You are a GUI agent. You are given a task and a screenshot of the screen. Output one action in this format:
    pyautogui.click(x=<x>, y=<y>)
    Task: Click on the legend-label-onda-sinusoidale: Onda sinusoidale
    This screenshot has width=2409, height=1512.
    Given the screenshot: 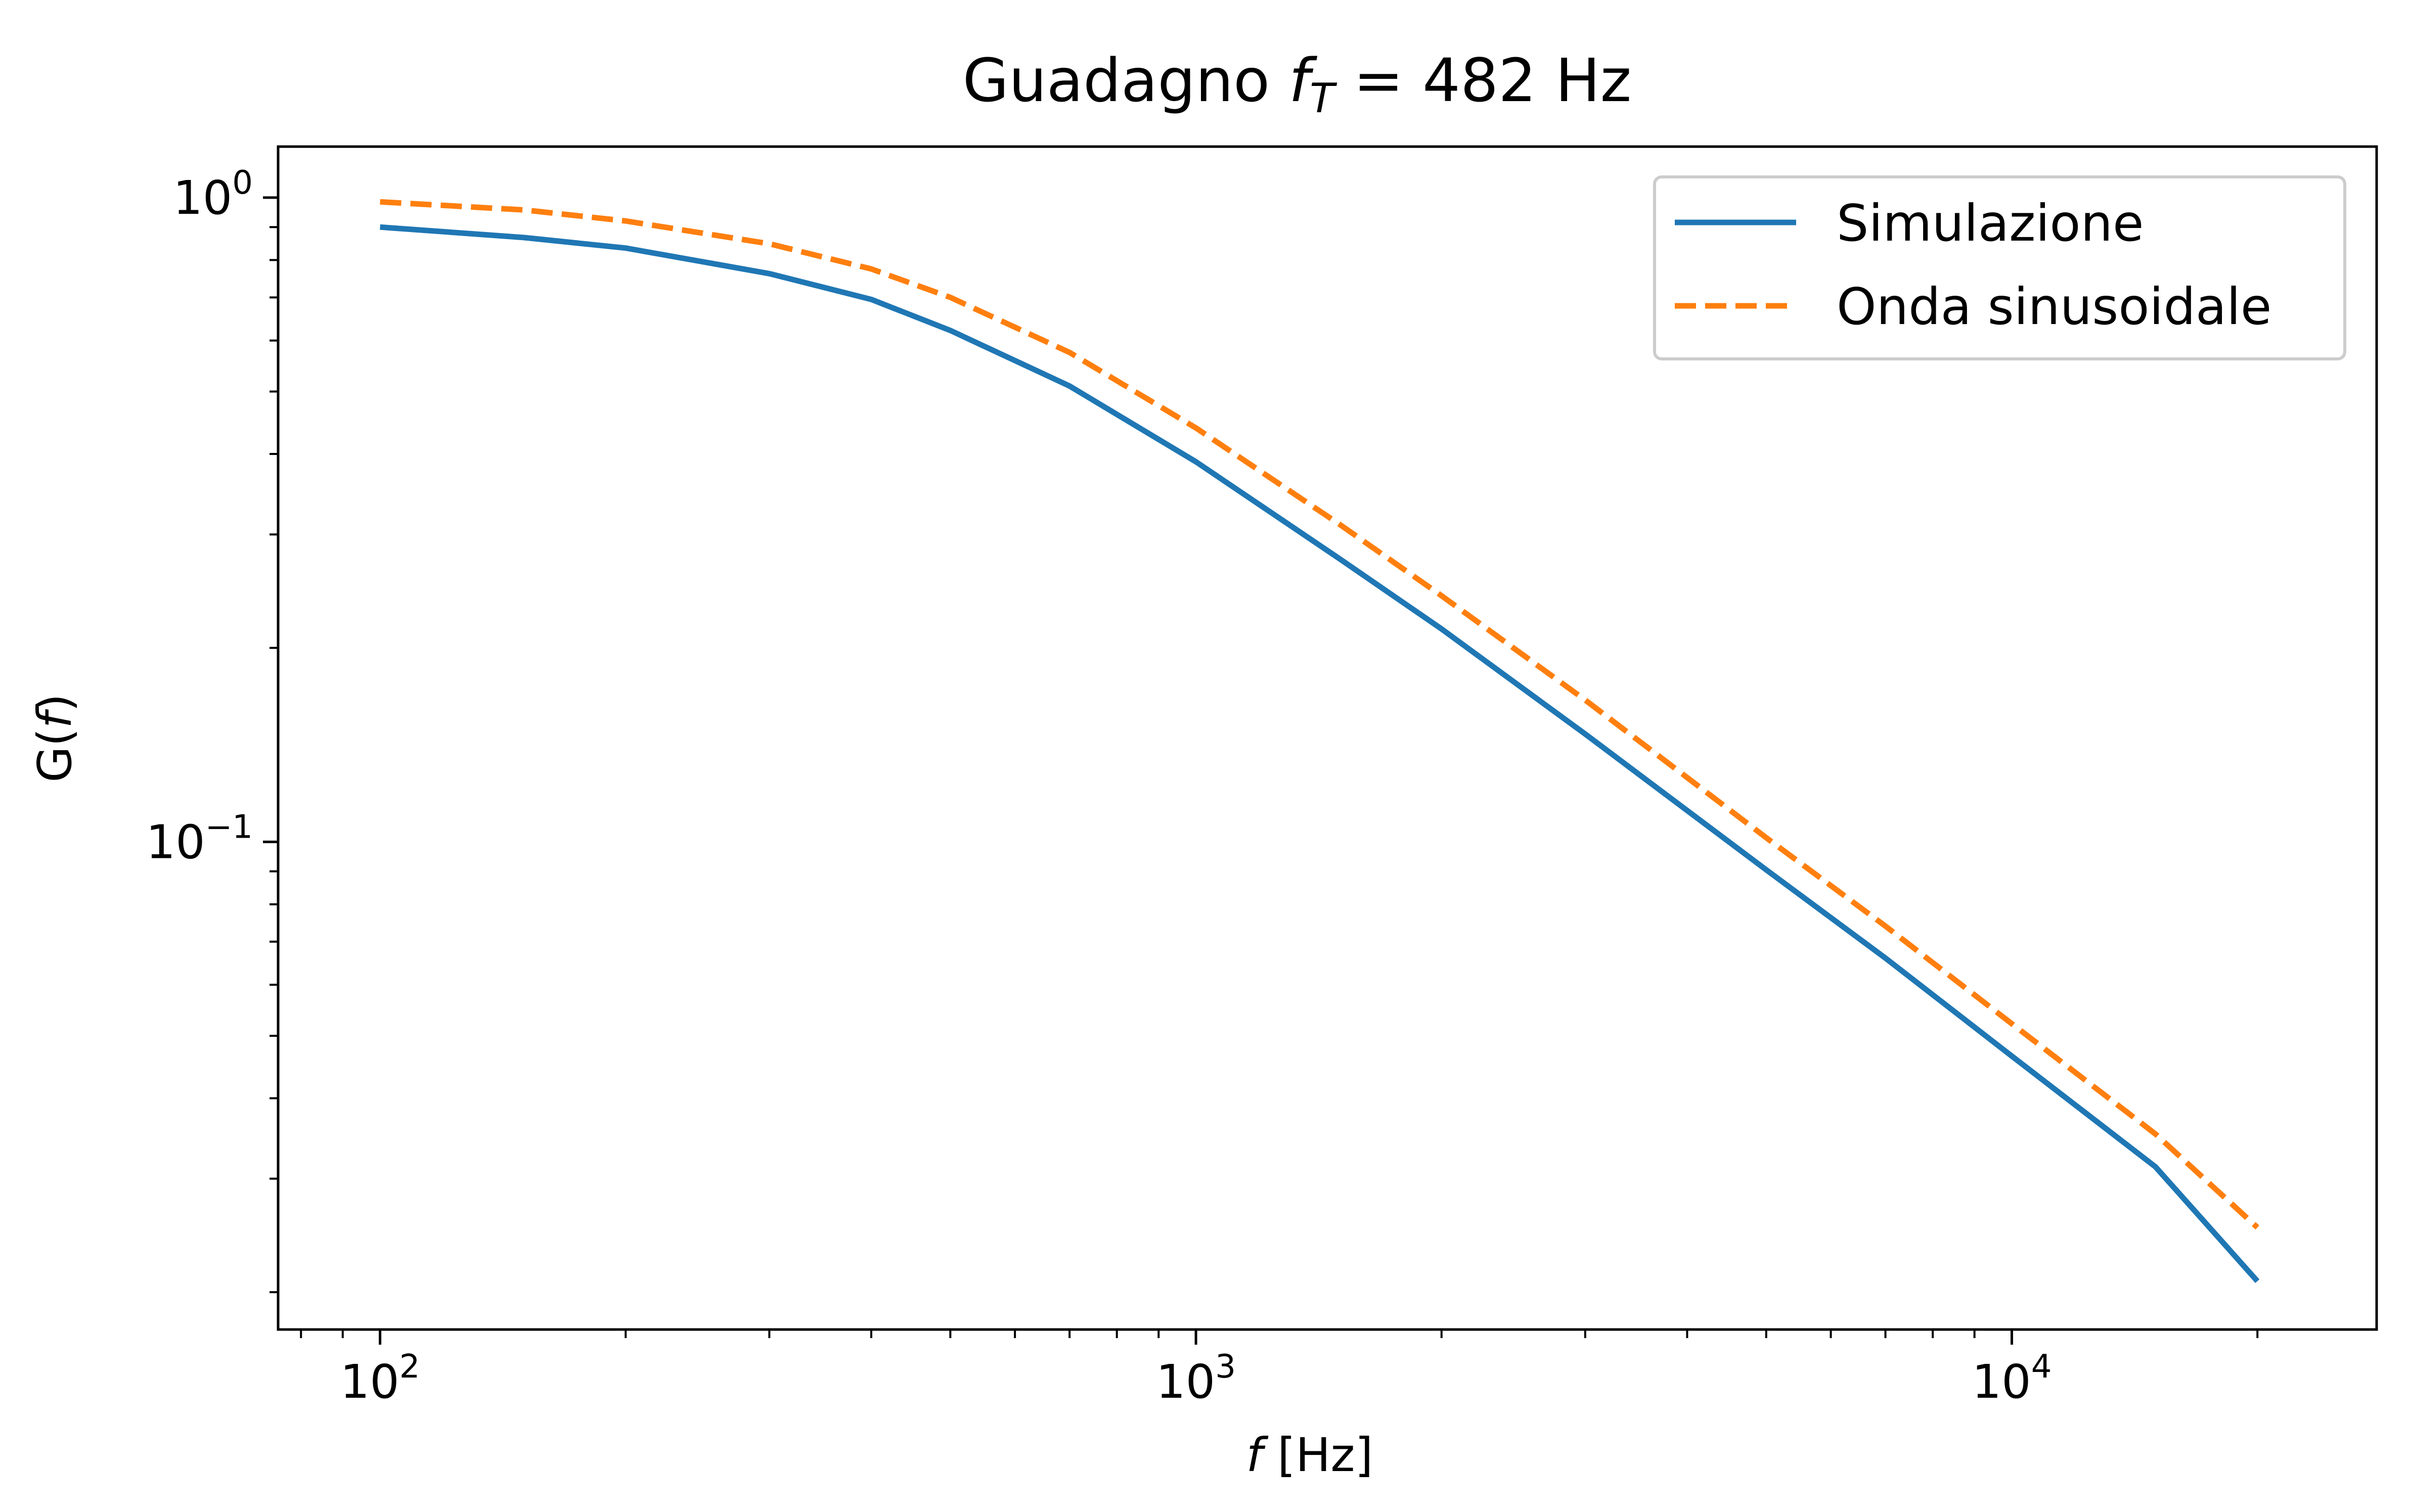 What is the action you would take?
    pyautogui.click(x=2054, y=307)
    